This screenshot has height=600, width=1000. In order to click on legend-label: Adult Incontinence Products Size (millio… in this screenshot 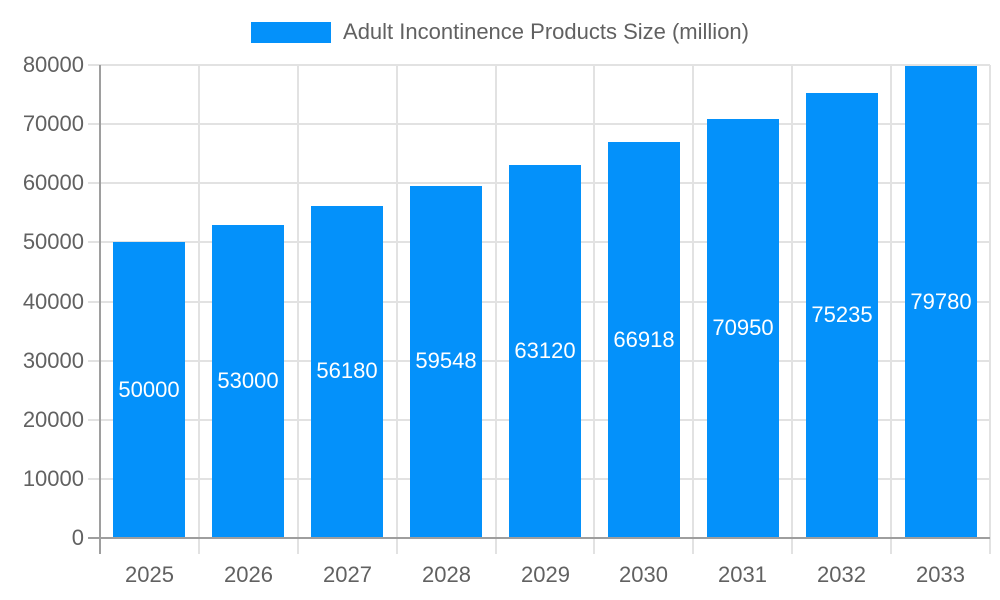, I will do `click(546, 31)`.